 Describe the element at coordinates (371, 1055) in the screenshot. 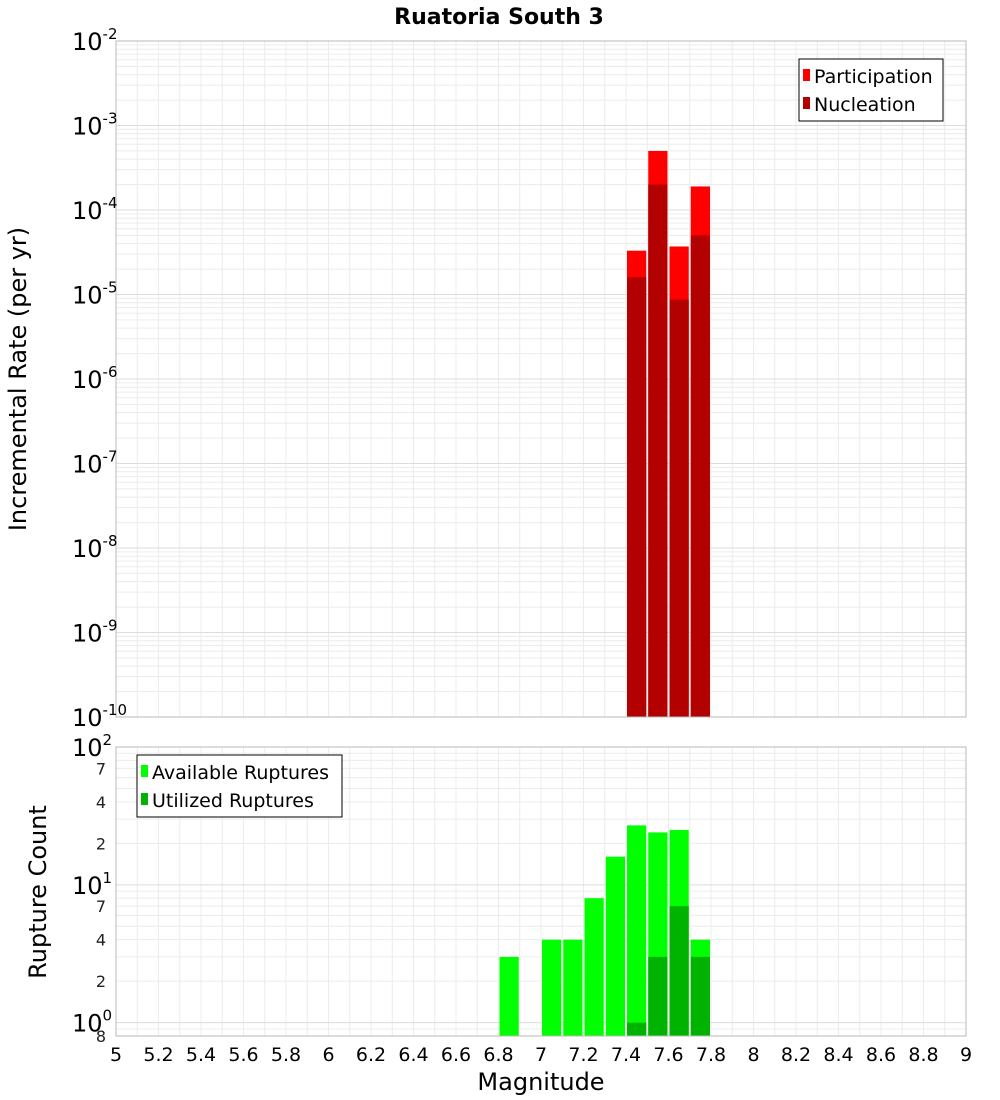

I see `x-tick-label: 6.2` at that location.